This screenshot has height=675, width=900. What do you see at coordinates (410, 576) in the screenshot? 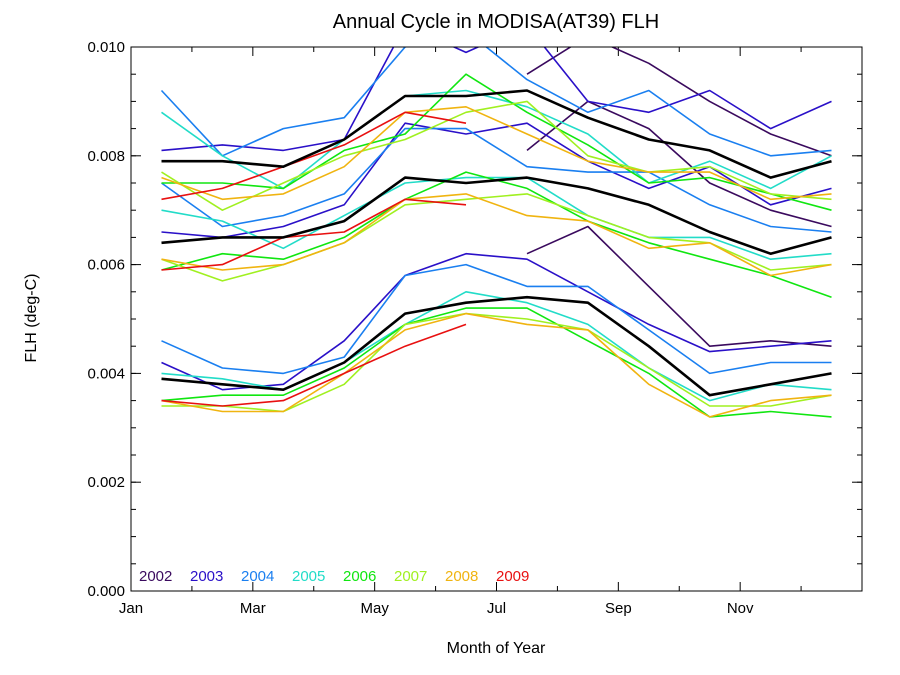
I see `legend-label-2007: 2007` at bounding box center [410, 576].